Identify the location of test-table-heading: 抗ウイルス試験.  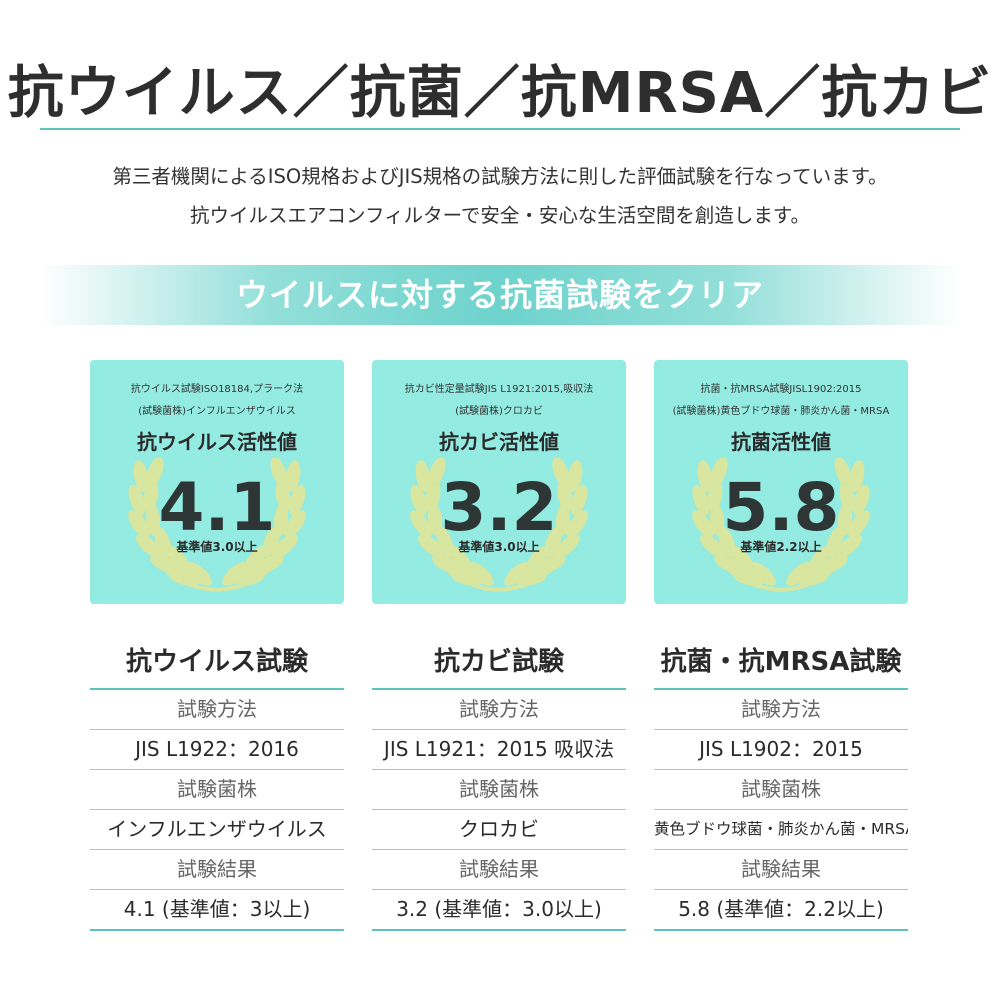
(217, 665).